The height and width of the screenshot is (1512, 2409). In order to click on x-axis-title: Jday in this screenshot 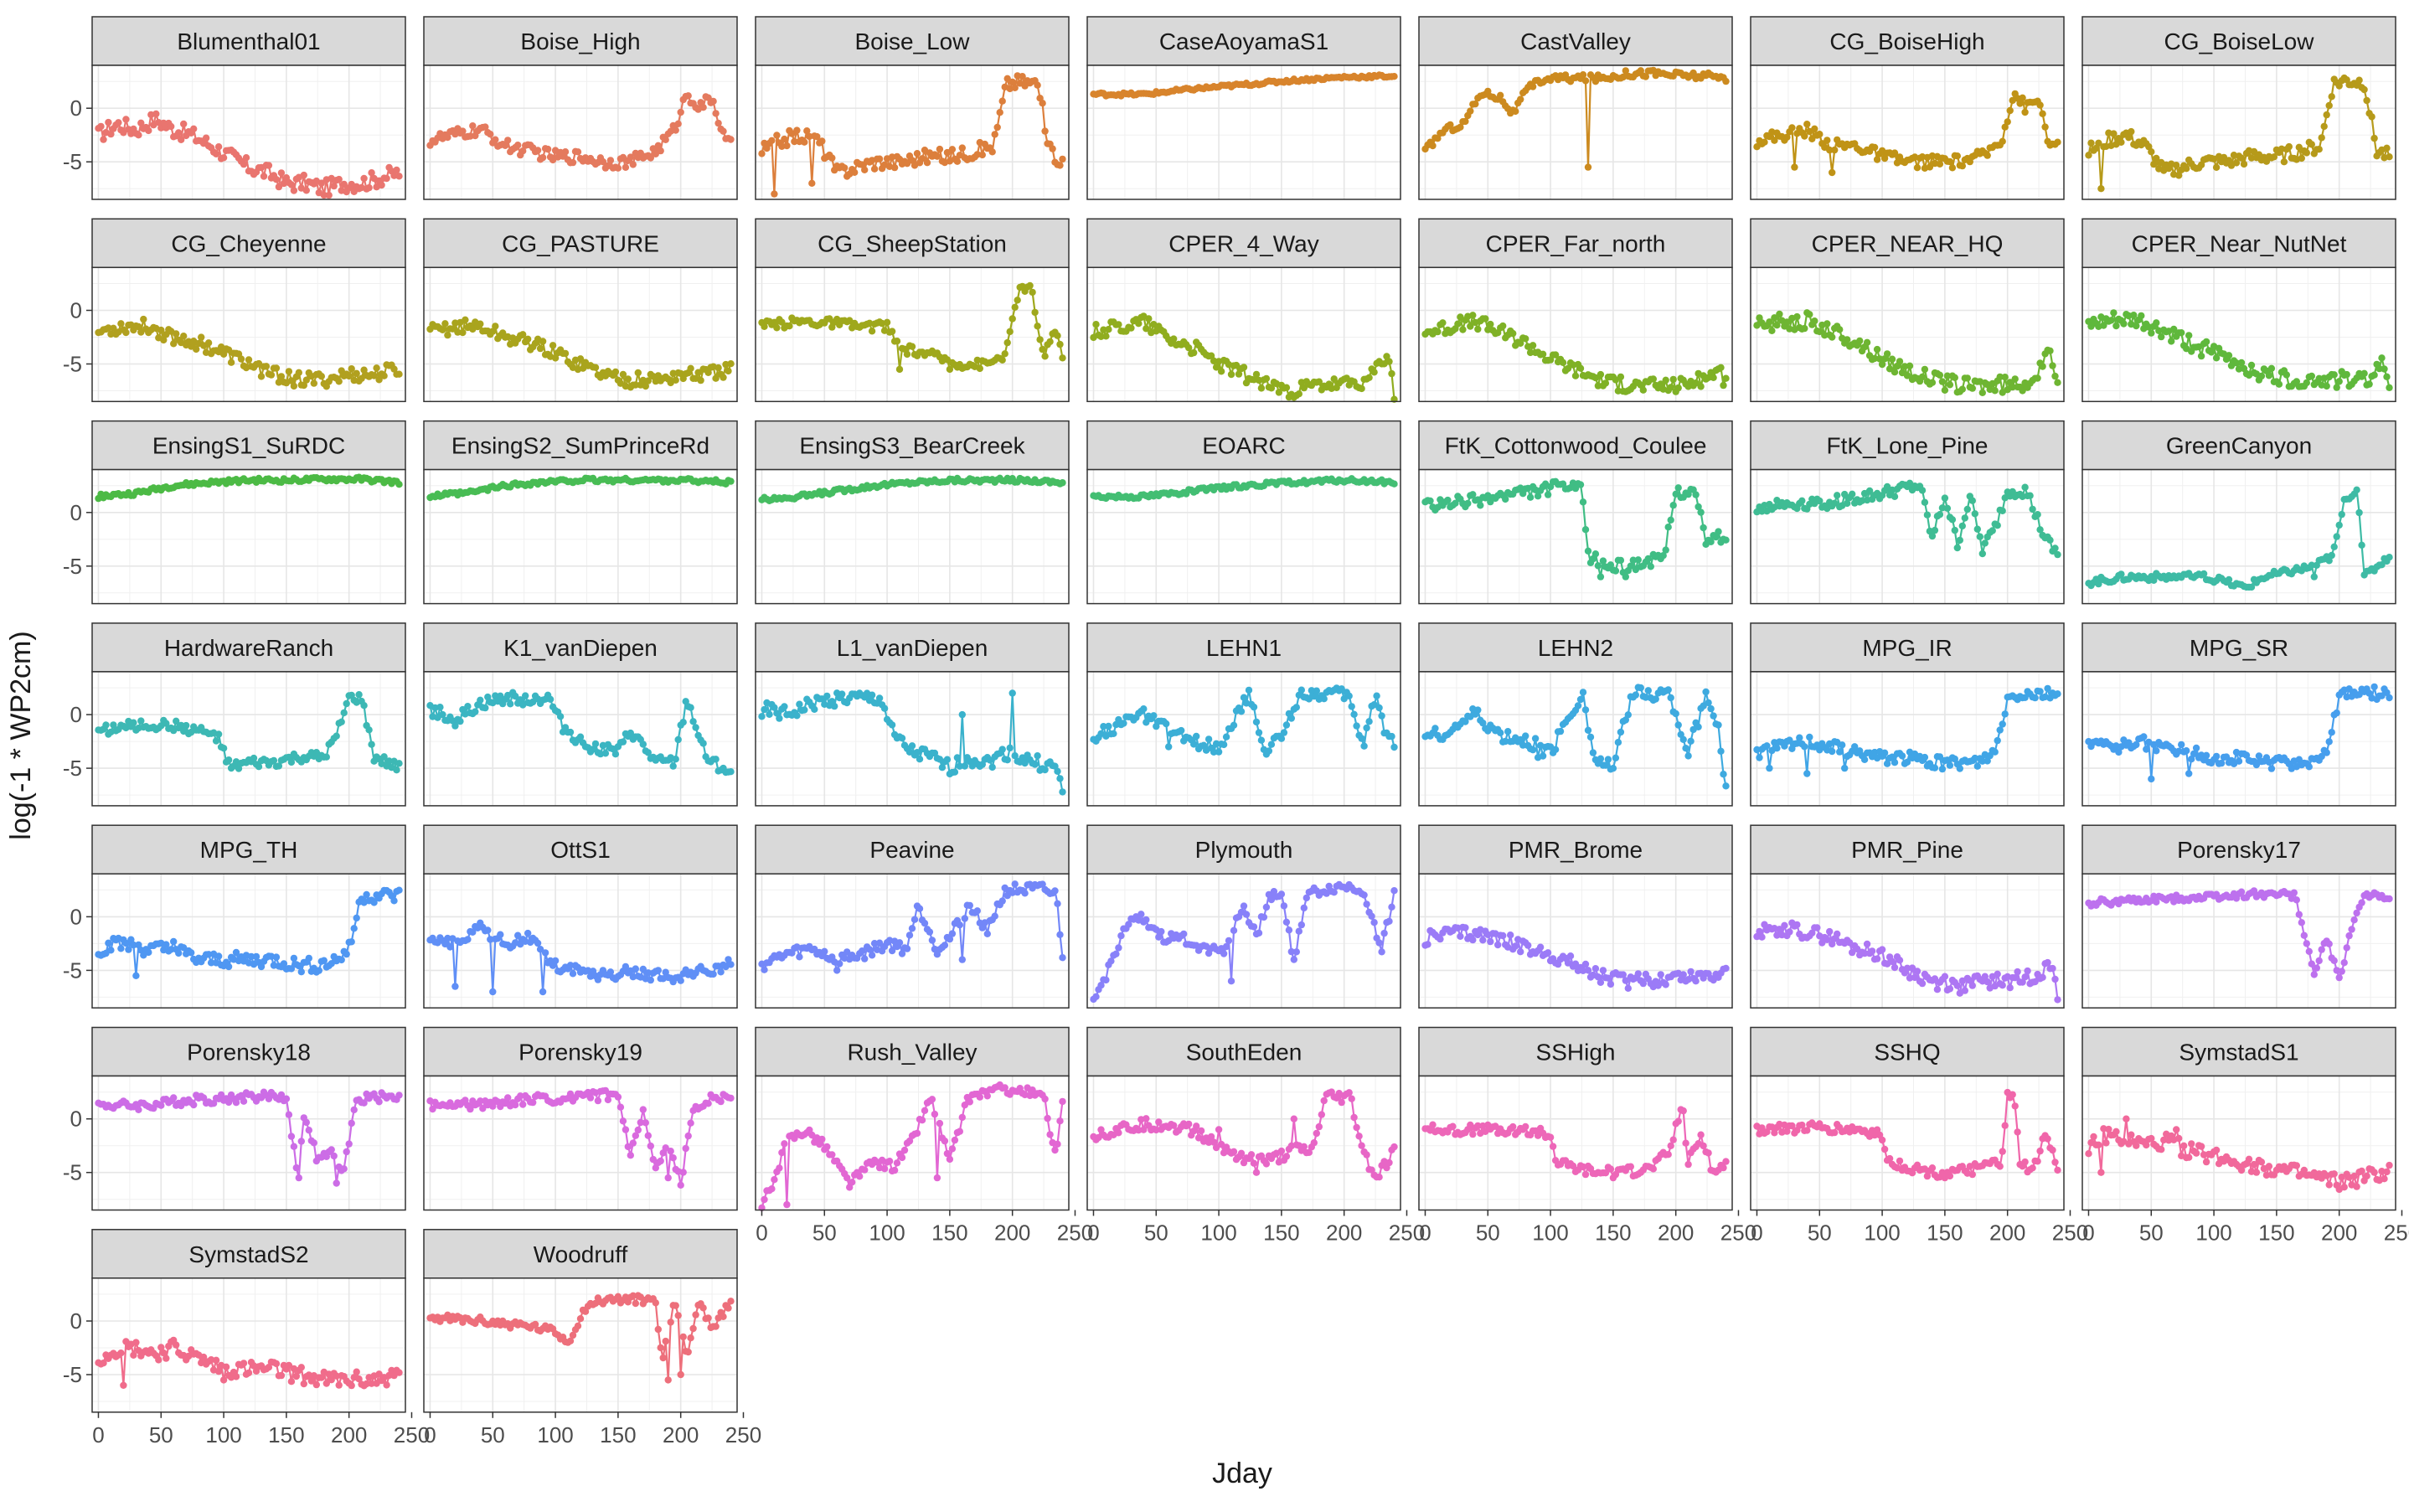, I will do `click(1242, 1473)`.